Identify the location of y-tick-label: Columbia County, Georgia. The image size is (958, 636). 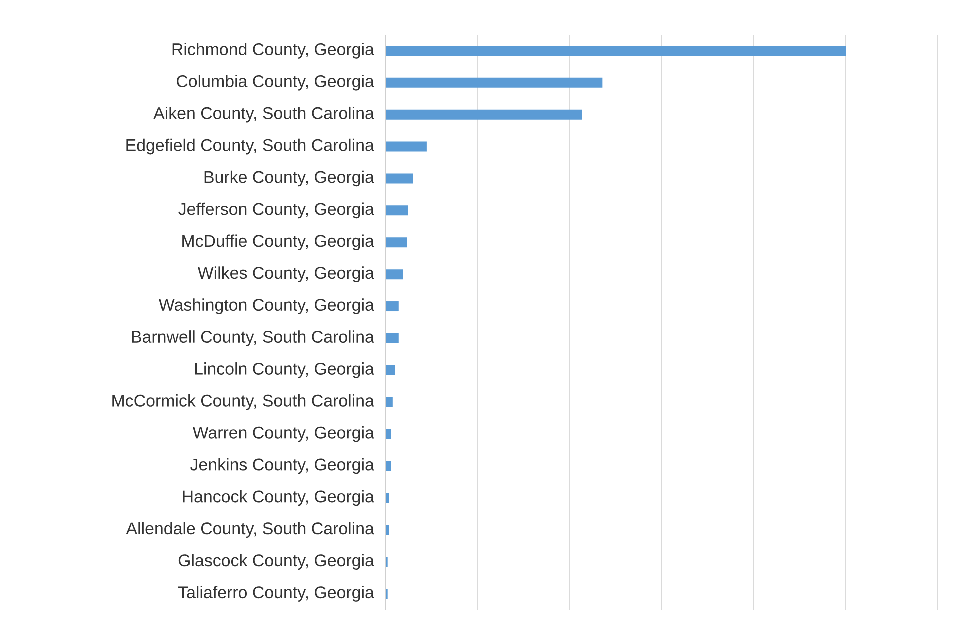
(275, 83).